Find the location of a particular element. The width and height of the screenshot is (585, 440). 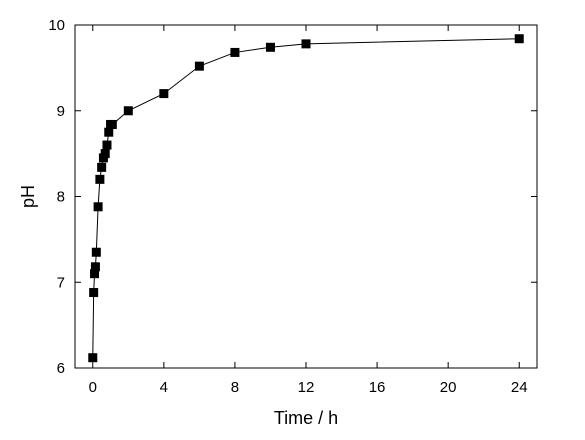

y-tick-label: 6 is located at coordinates (61, 368).